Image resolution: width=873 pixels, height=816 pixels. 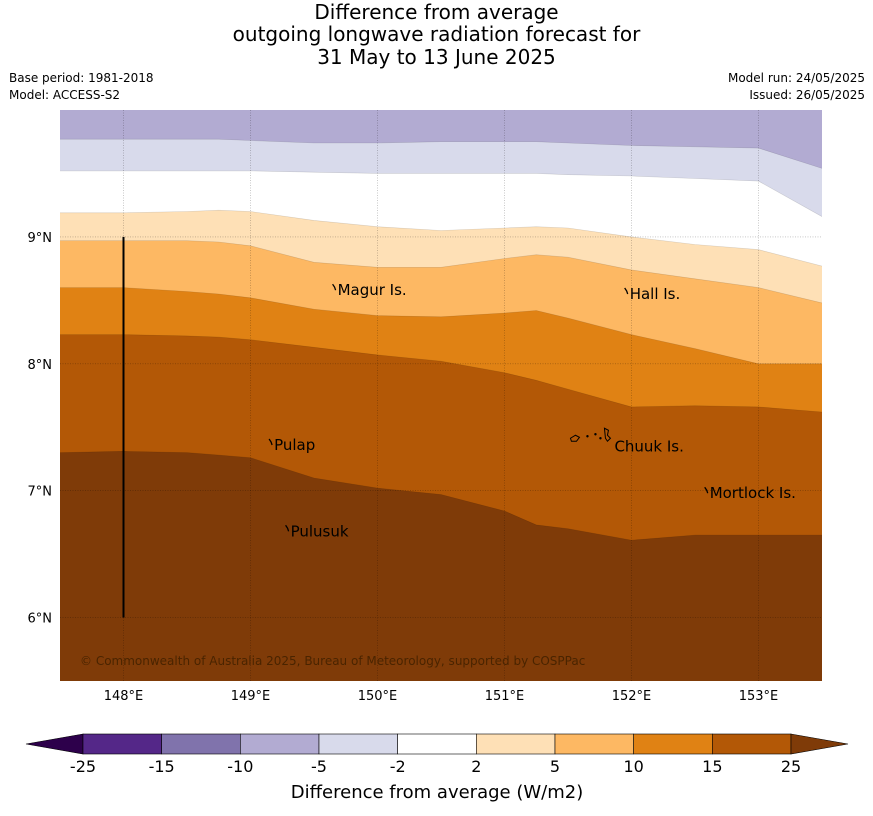 What do you see at coordinates (648, 446) in the screenshot?
I see `place-label-chuuk-is: Chuuk Is.` at bounding box center [648, 446].